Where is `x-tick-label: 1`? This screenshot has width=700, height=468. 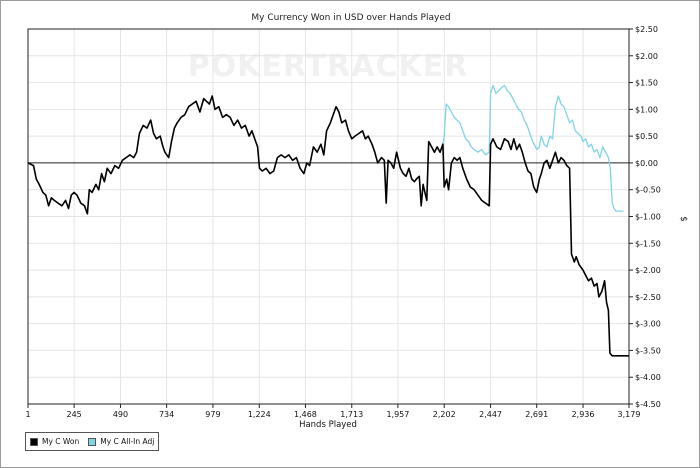 x-tick-label: 1 is located at coordinates (27, 414).